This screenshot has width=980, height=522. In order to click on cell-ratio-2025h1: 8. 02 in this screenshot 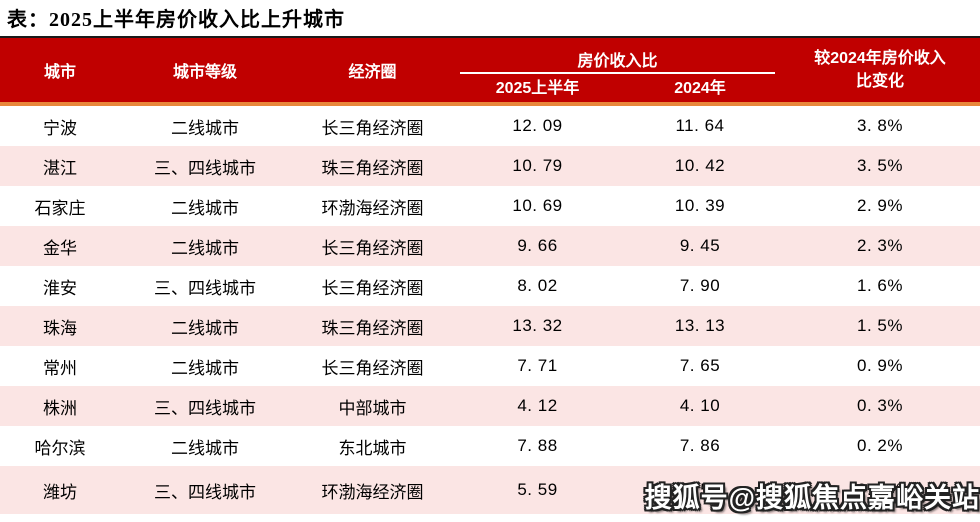, I will do `click(537, 285)`.